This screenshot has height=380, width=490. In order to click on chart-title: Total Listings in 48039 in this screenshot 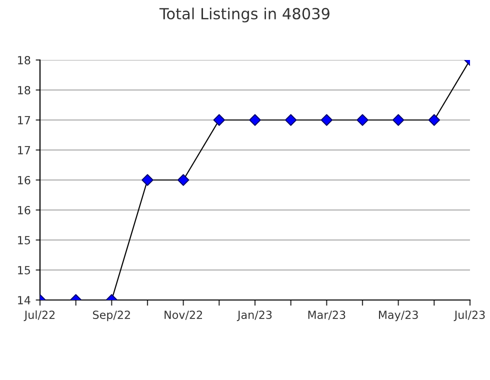, I will do `click(244, 15)`.